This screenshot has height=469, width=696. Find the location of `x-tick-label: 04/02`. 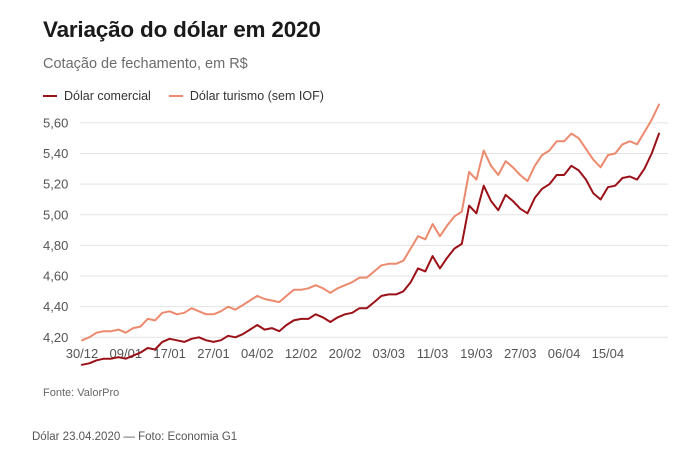

x-tick-label: 04/02 is located at coordinates (257, 353).